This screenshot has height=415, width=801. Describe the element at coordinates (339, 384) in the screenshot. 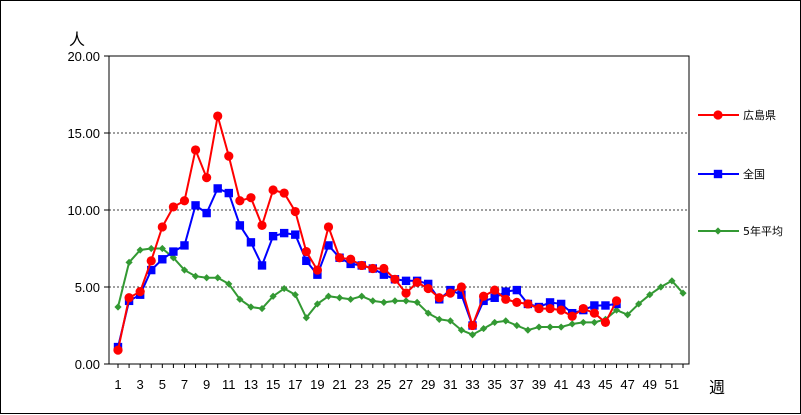

I see `x-tick-label: 21` at that location.